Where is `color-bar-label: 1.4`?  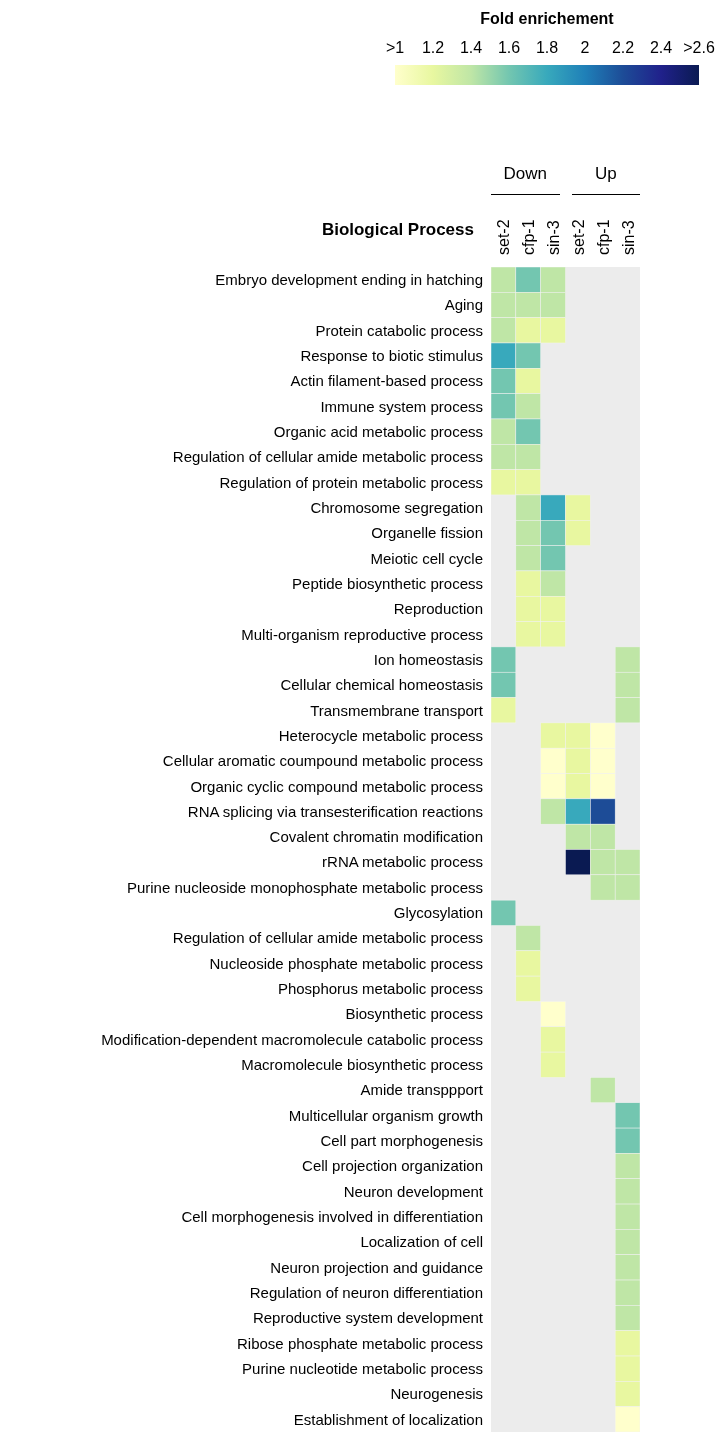
color-bar-label: 1.4 is located at coordinates (471, 47).